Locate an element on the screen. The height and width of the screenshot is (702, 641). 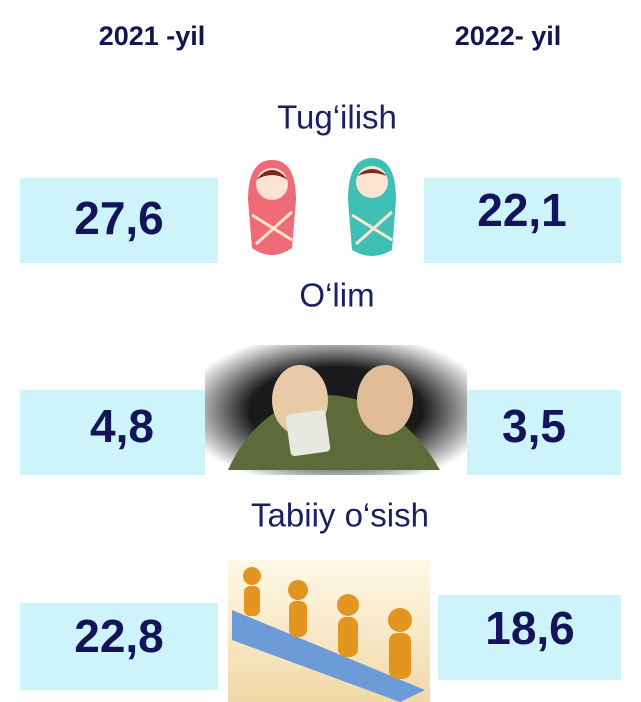
value-right: 3,5 is located at coordinates (534, 426).